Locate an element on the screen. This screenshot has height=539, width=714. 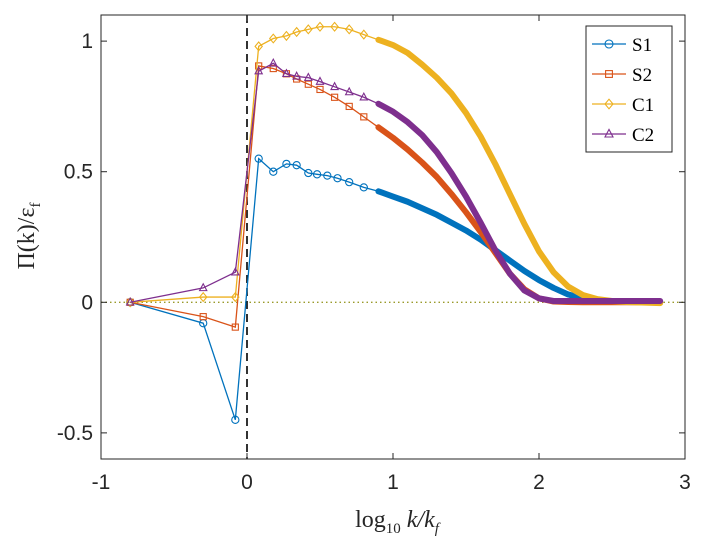
legend-marker-c2 is located at coordinates (609, 133).